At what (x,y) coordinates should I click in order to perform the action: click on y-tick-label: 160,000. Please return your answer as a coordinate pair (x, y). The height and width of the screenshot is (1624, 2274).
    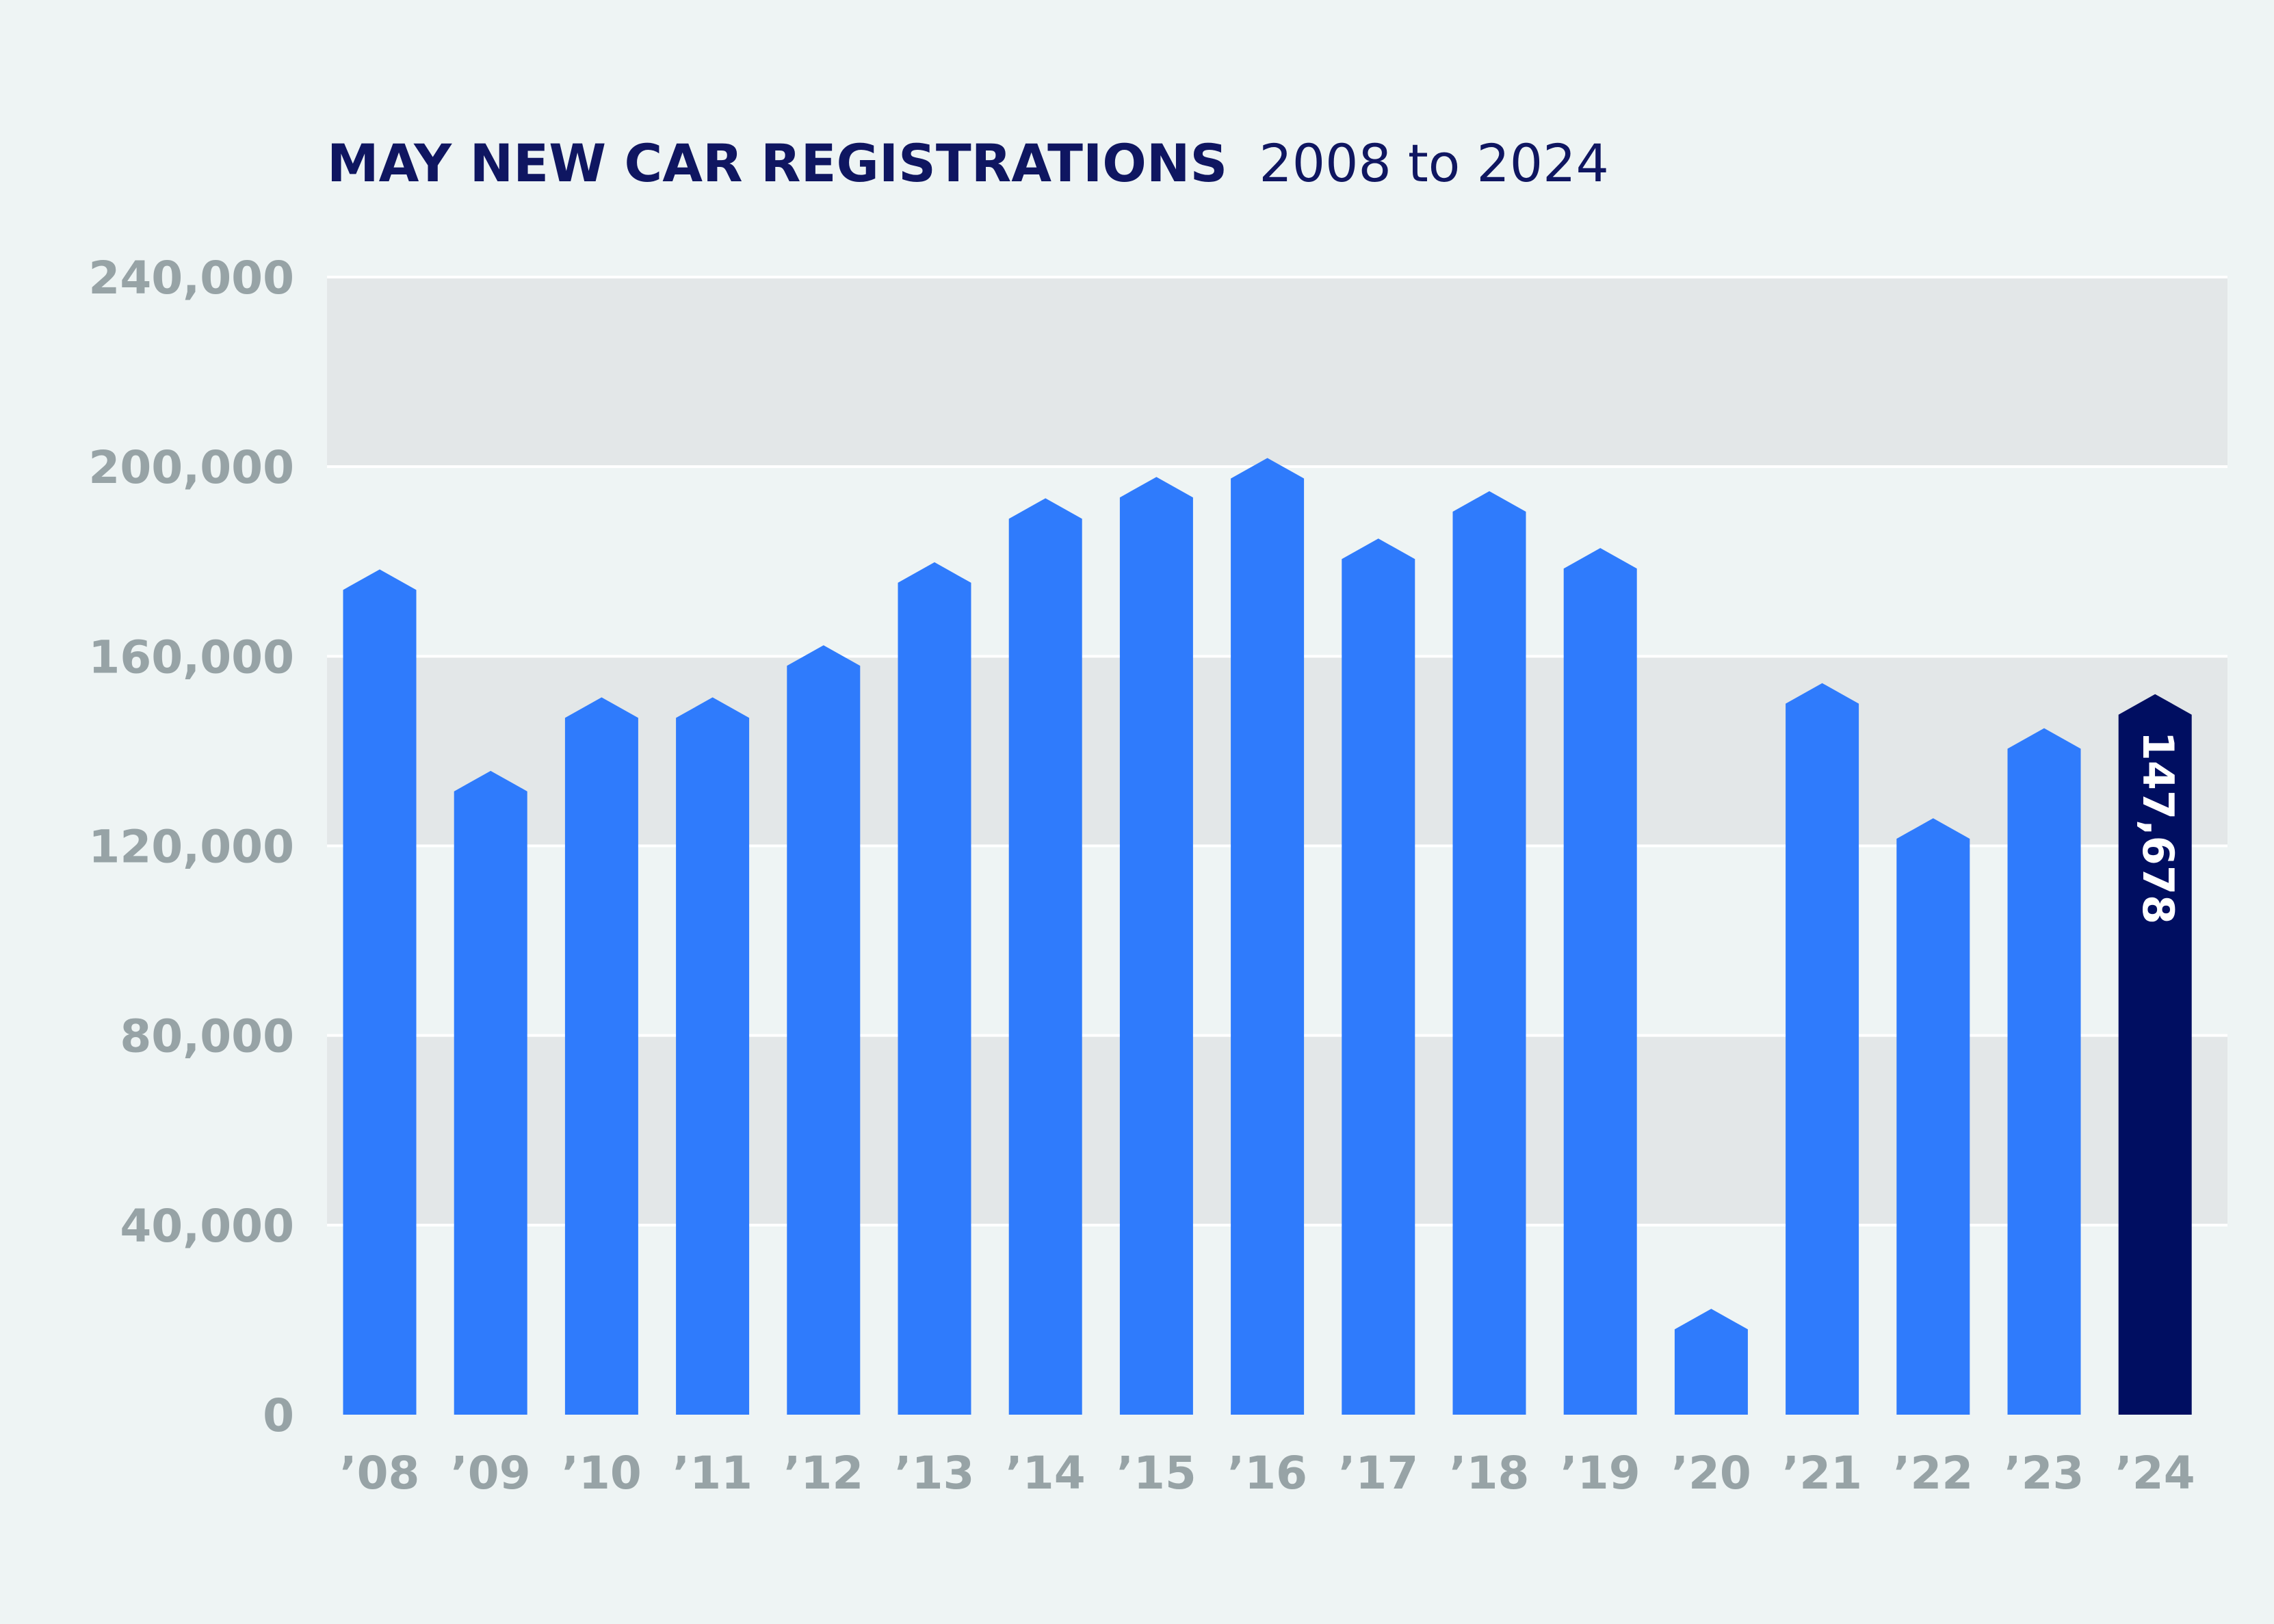
    Looking at the image, I should click on (191, 657).